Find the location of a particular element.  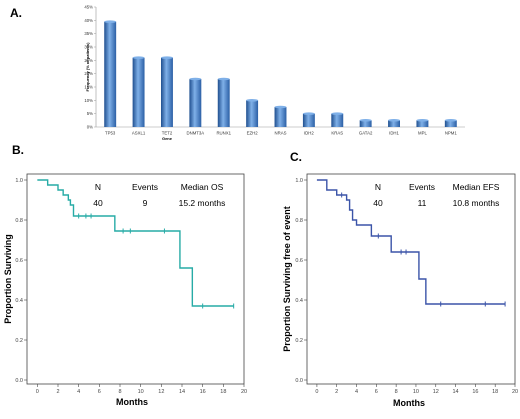

panelC-x-tick-label: 4 is located at coordinates (356, 392).